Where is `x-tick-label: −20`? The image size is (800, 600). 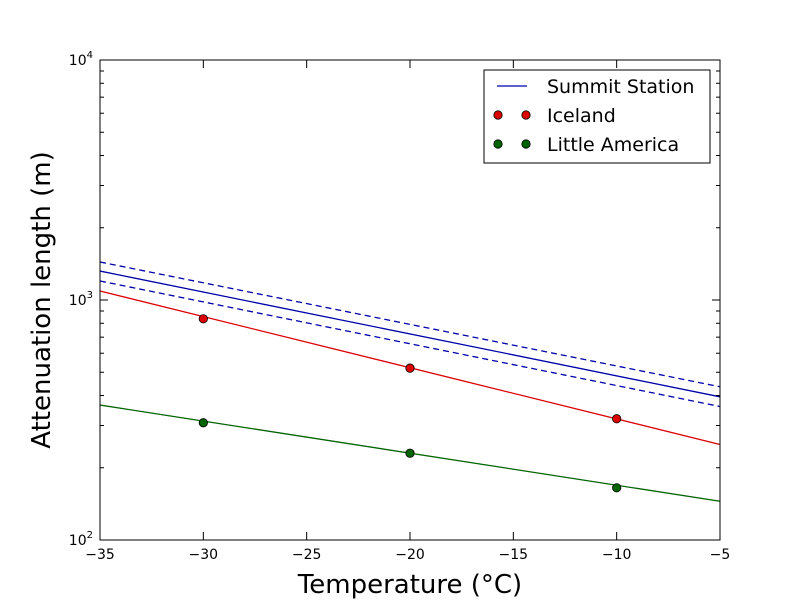
x-tick-label: −20 is located at coordinates (410, 555).